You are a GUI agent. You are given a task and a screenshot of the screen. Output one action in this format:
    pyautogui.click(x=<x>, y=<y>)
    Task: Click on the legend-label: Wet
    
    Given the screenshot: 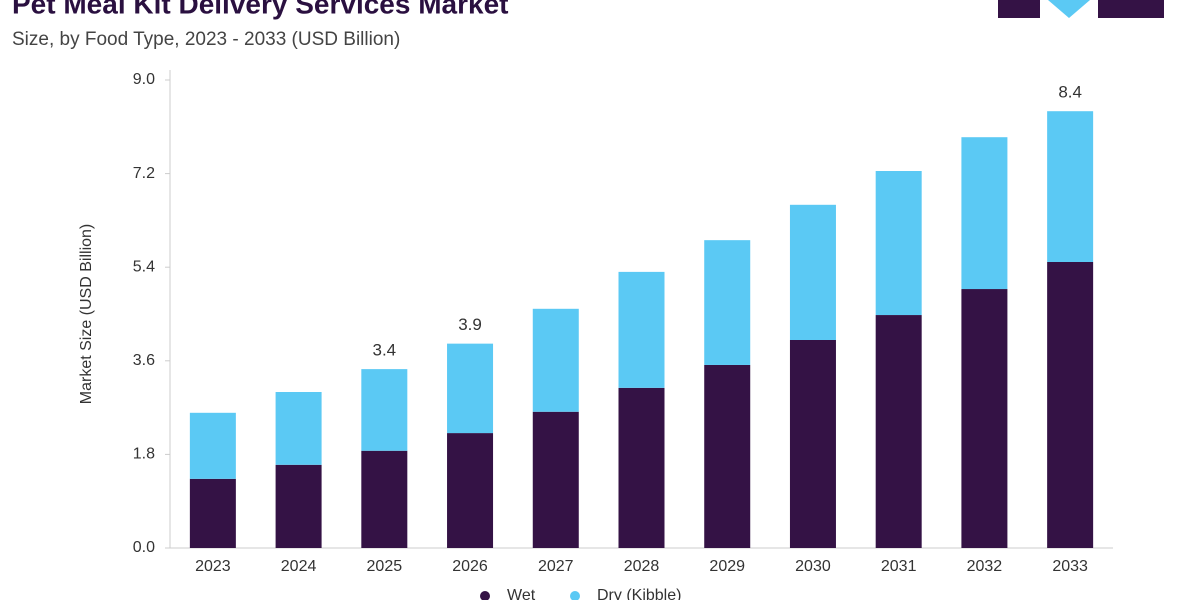 What is the action you would take?
    pyautogui.click(x=521, y=593)
    